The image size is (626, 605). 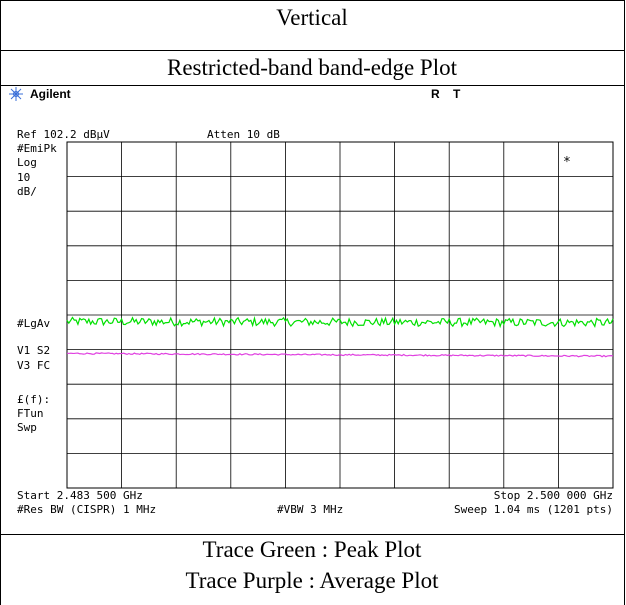 What do you see at coordinates (30, 413) in the screenshot?
I see `ftun-label: FTun` at bounding box center [30, 413].